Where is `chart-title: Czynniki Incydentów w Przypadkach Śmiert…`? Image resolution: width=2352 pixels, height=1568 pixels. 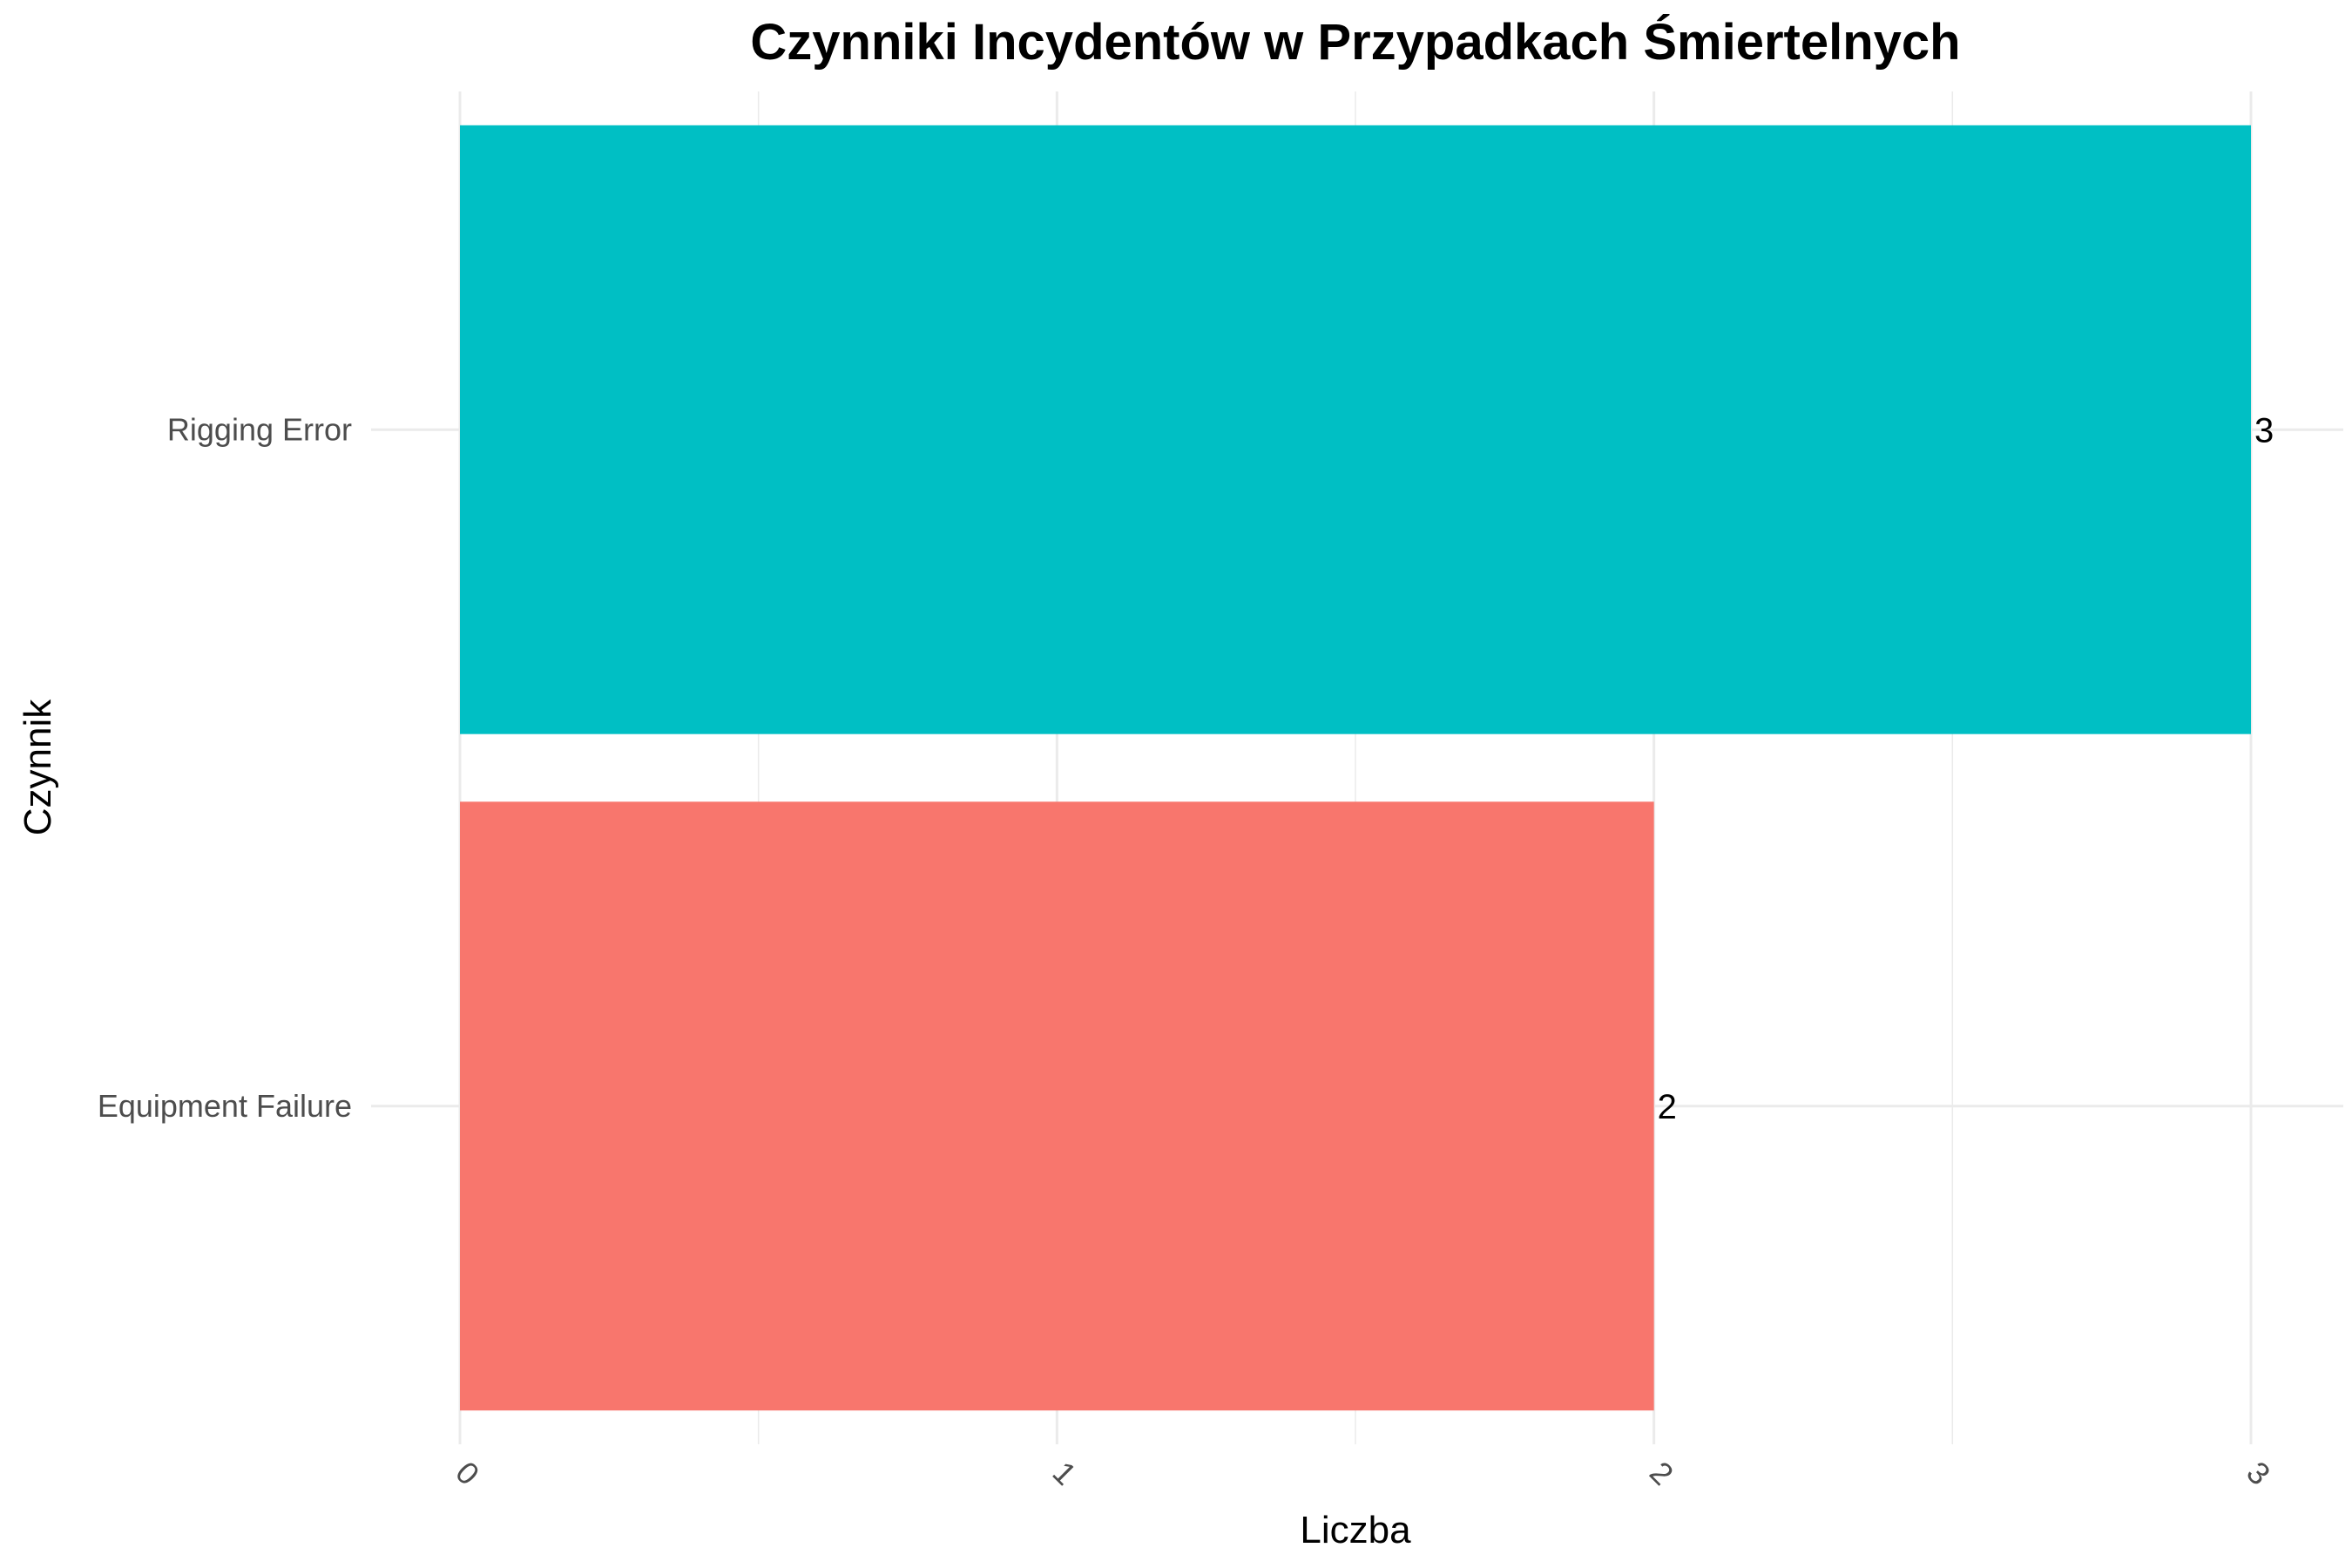 chart-title: Czynniki Incydentów w Przypadkach Śmiert… is located at coordinates (1355, 42).